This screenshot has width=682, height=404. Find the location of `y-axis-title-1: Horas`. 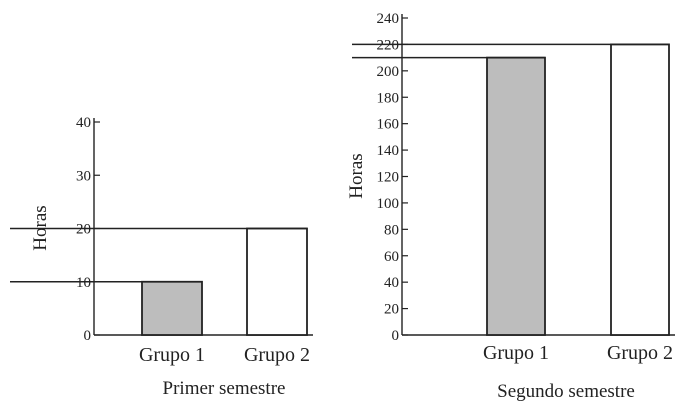

y-axis-title-1: Horas is located at coordinates (40, 227).